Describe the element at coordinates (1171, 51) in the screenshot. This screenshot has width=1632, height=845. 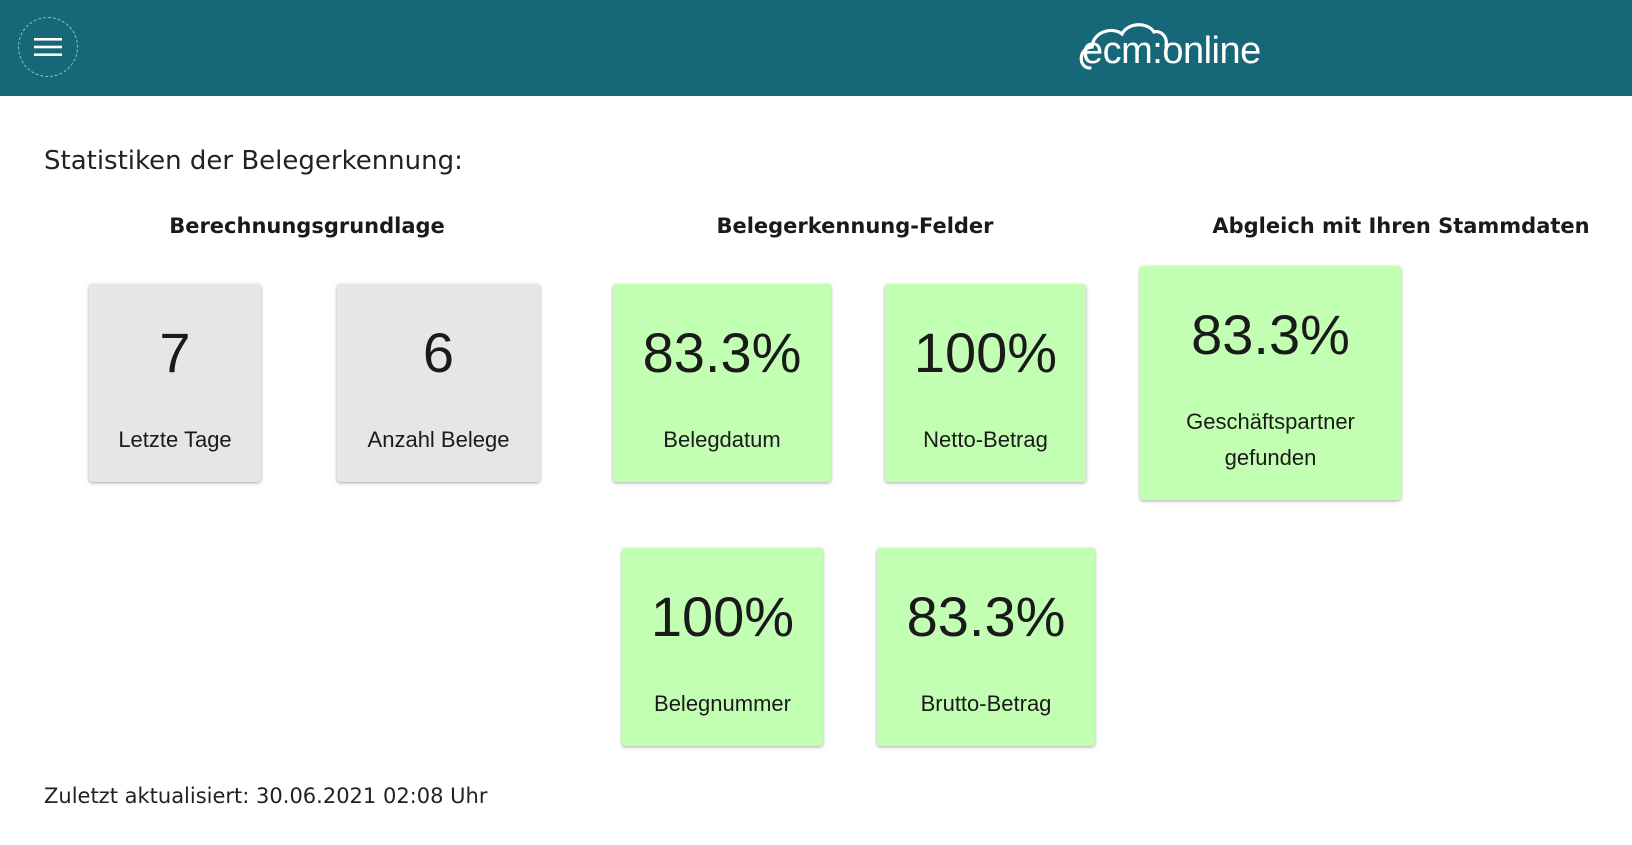
I see `logo-text: ecm:online` at that location.